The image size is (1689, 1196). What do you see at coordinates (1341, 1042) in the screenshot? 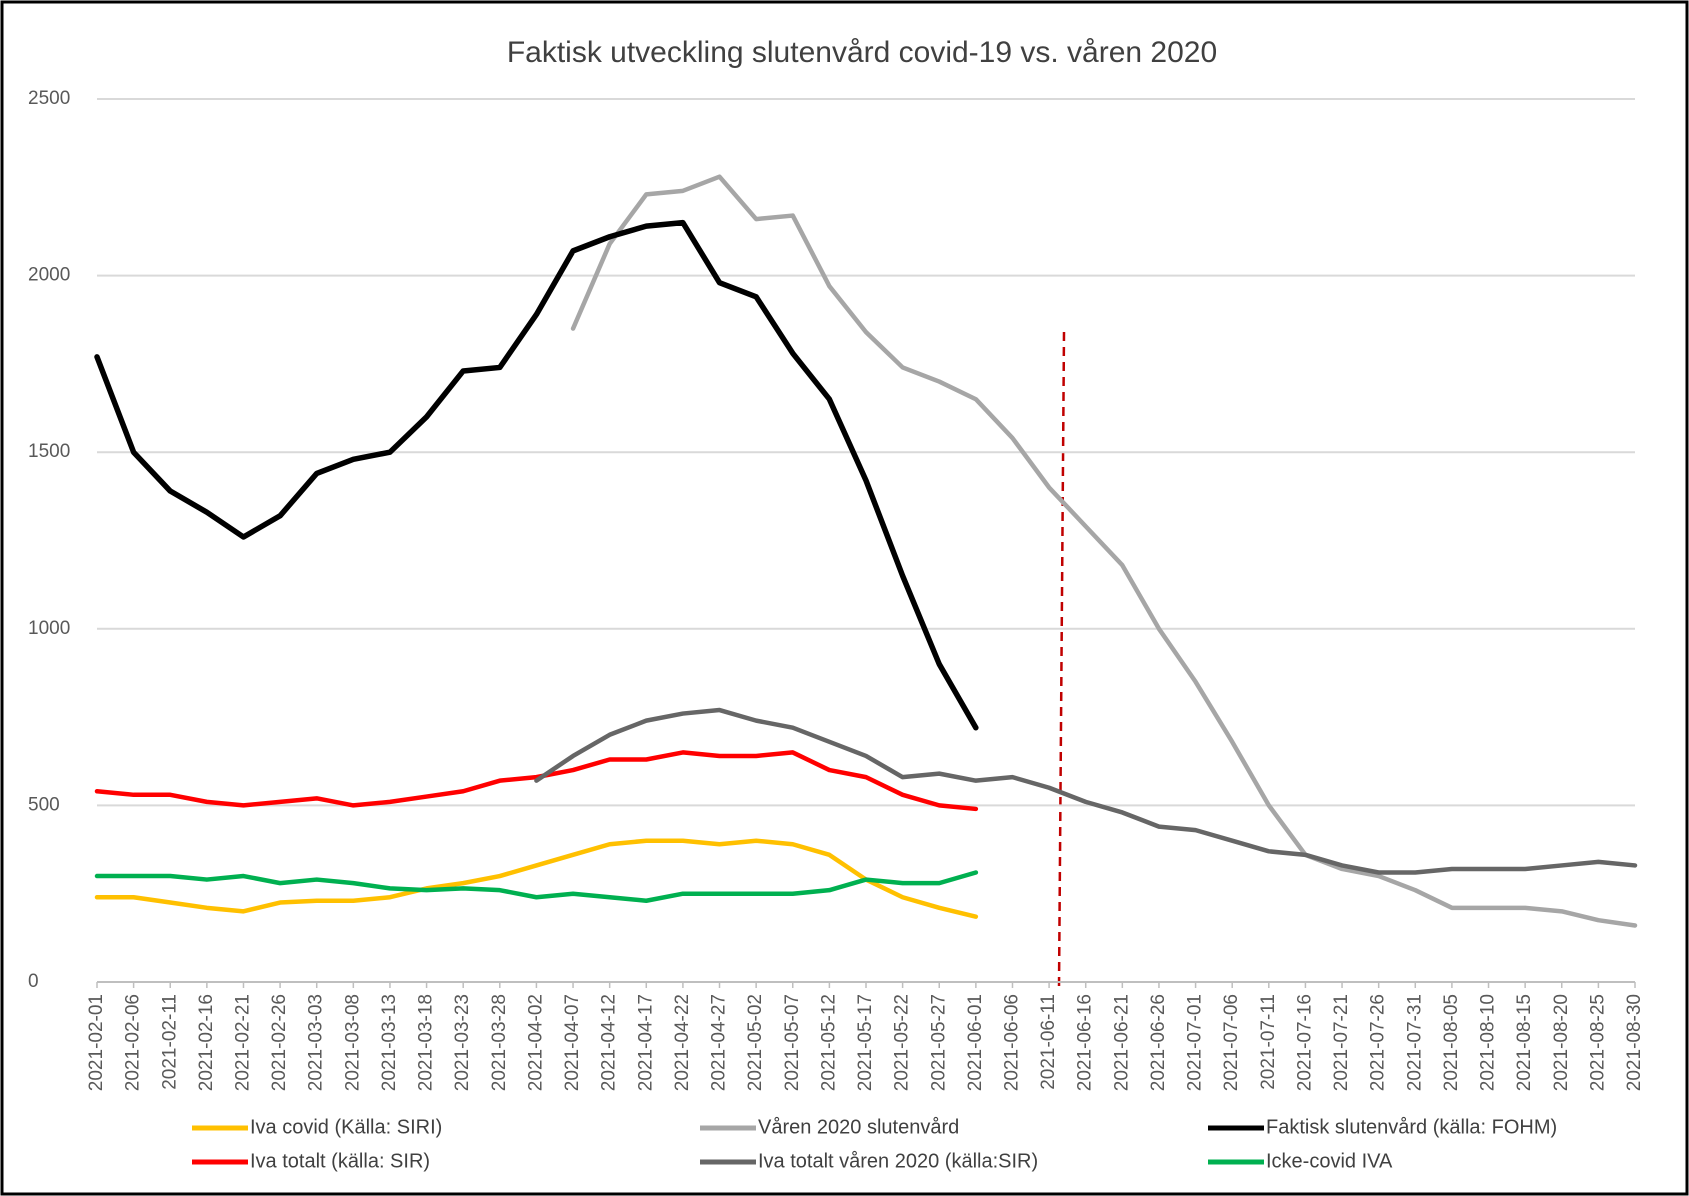
I see `x-tick-label: 2021-07-21` at bounding box center [1341, 1042].